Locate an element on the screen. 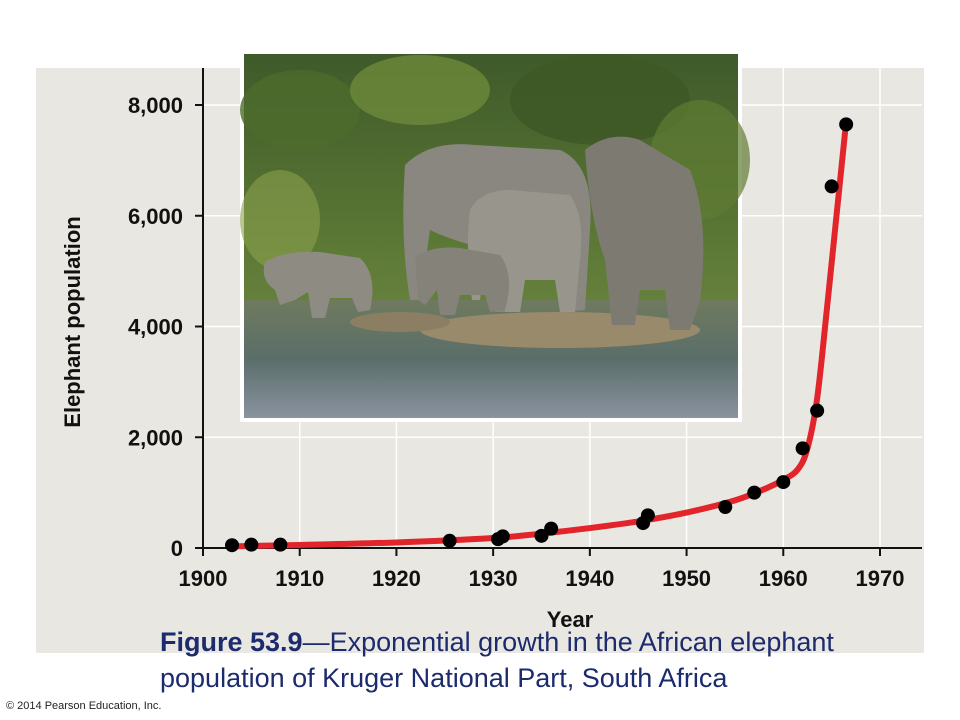  x-tick-label: 1930 is located at coordinates (493, 578).